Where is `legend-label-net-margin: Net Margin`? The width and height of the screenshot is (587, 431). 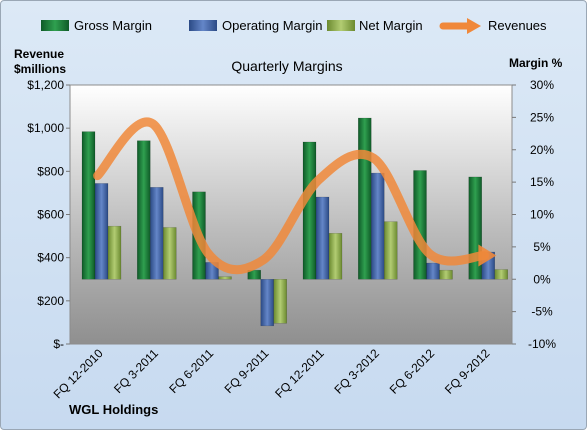 legend-label-net-margin: Net Margin is located at coordinates (391, 25).